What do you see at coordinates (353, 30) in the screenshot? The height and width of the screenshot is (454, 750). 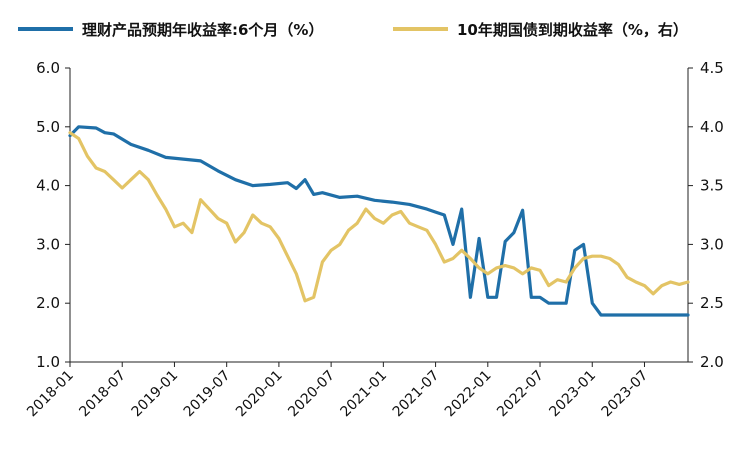 I see `legend: 理财产品预期年收益率:6个月（%） 10年期国债到期收益率（%，右）` at bounding box center [353, 30].